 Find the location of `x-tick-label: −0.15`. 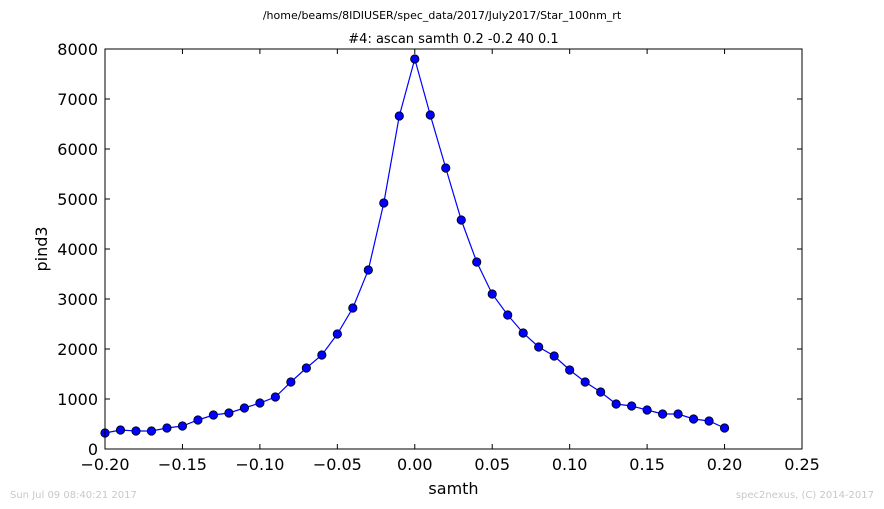

x-tick-label: −0.15 is located at coordinates (182, 464).